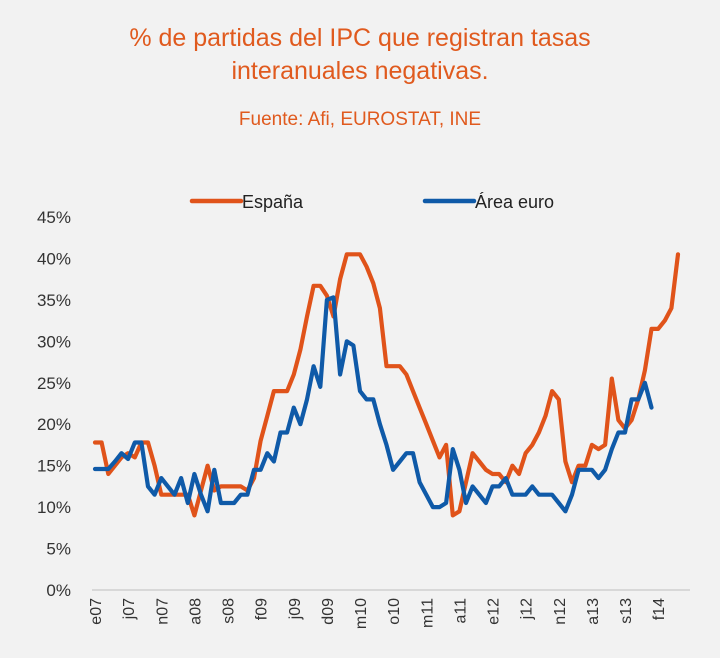 The height and width of the screenshot is (658, 720). What do you see at coordinates (514, 202) in the screenshot?
I see `legend-label: Área euro` at bounding box center [514, 202].